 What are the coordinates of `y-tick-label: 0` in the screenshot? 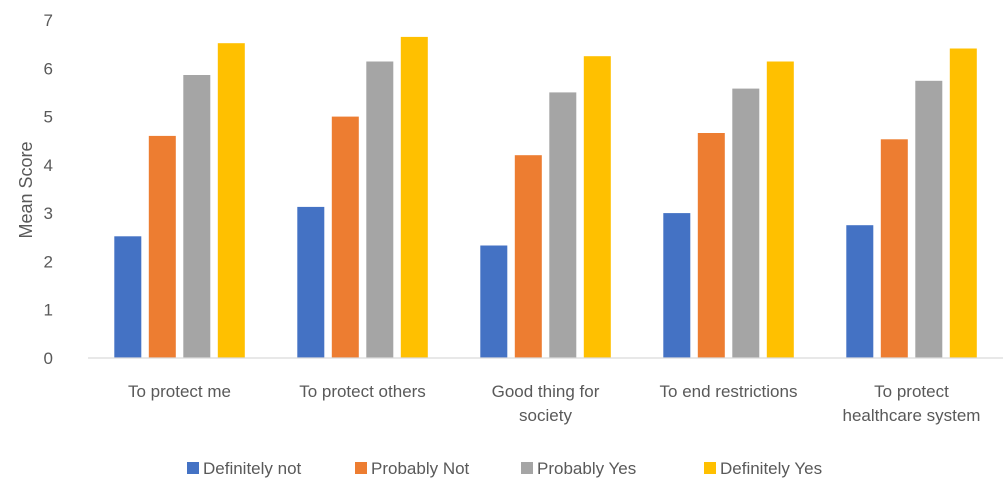 It's located at (48, 358).